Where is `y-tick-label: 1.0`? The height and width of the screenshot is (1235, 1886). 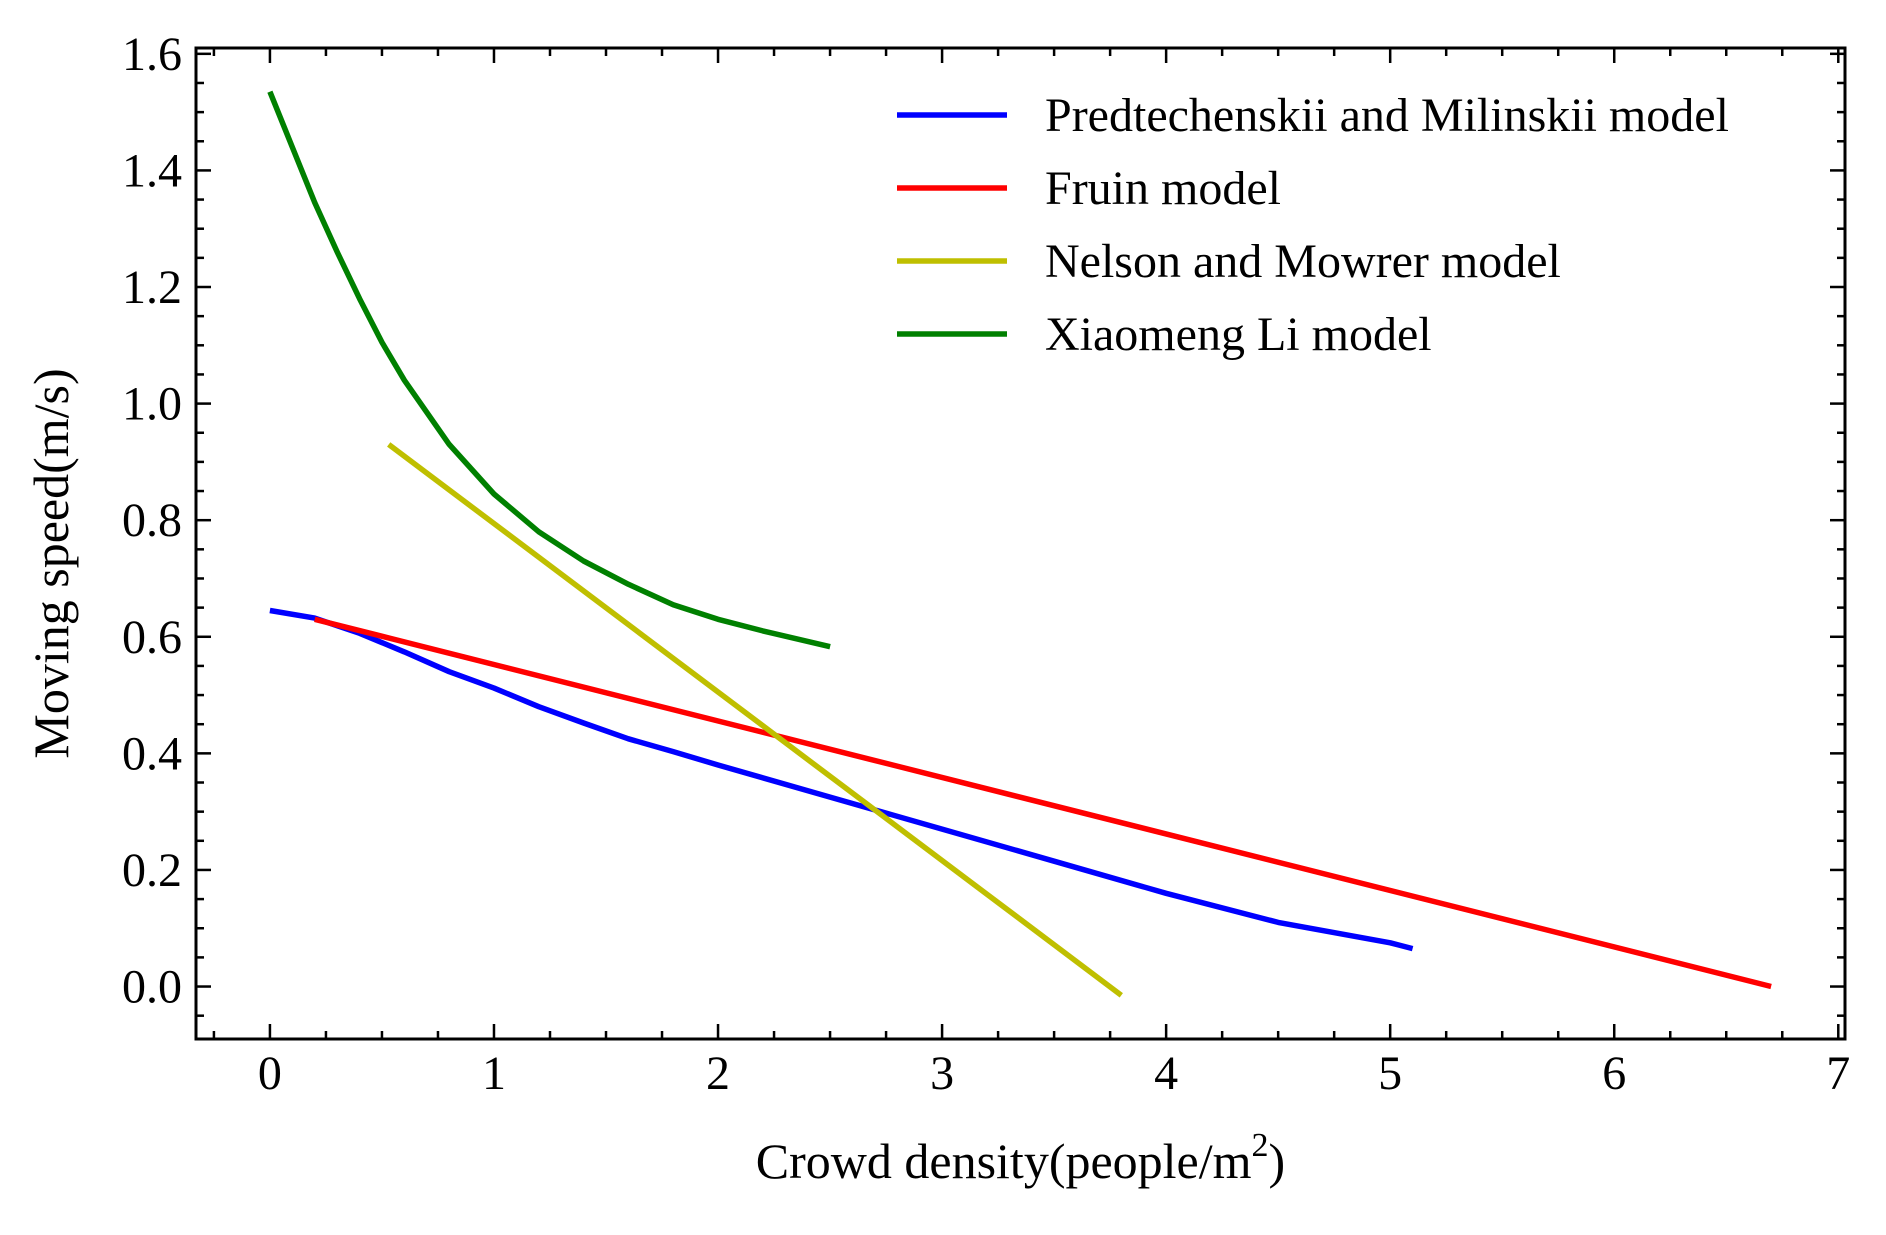 y-tick-label: 1.0 is located at coordinates (152, 404).